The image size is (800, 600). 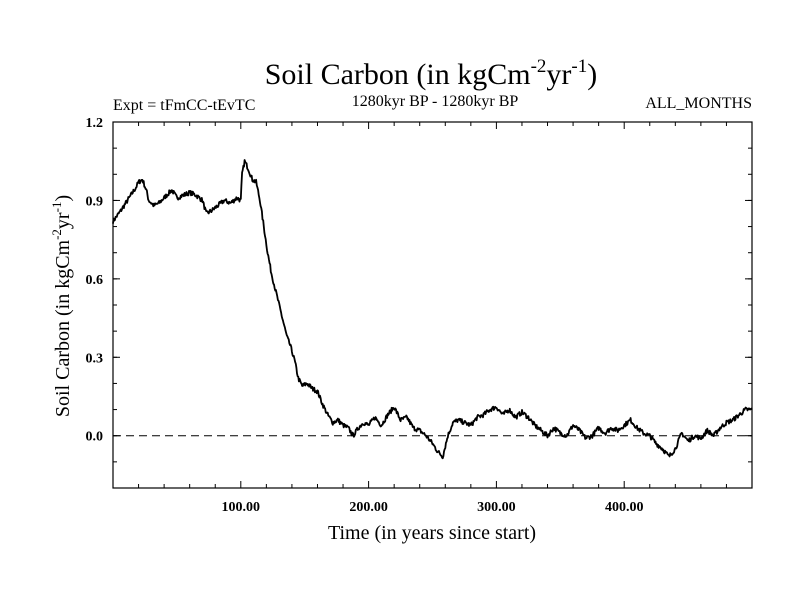 What do you see at coordinates (698, 103) in the screenshot?
I see `months-label: ALL_MONTHS` at bounding box center [698, 103].